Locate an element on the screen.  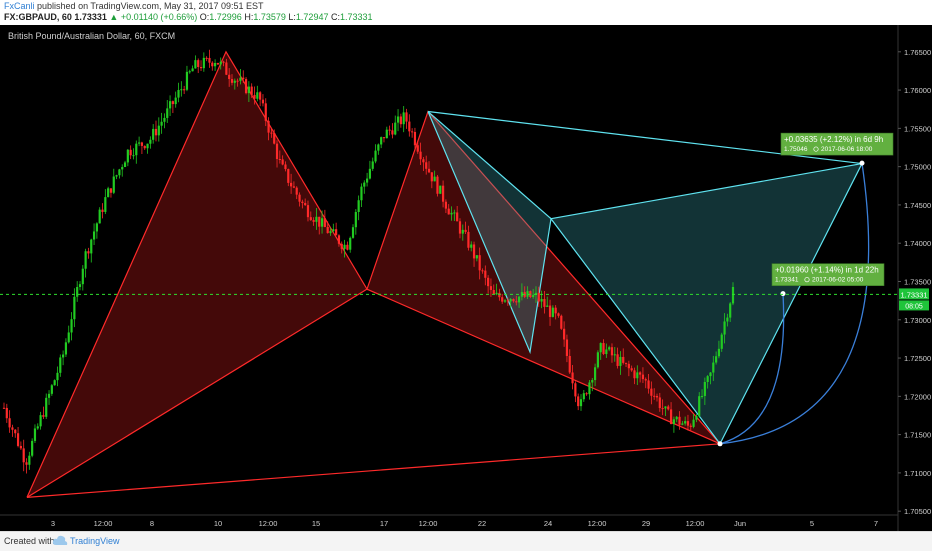
target-marker-short is located at coordinates (783, 294).